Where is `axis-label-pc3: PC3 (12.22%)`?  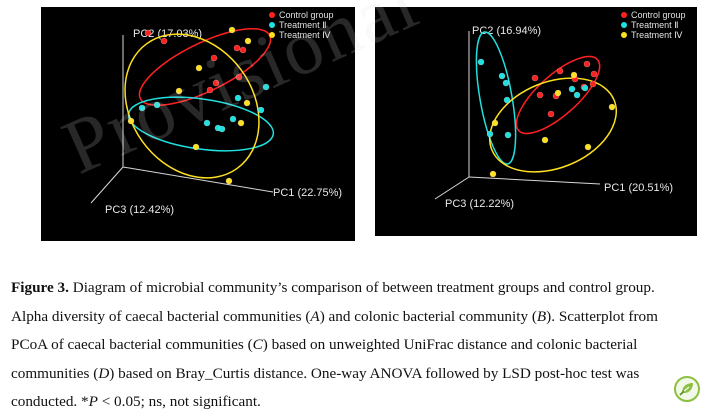 axis-label-pc3: PC3 (12.22%) is located at coordinates (479, 204).